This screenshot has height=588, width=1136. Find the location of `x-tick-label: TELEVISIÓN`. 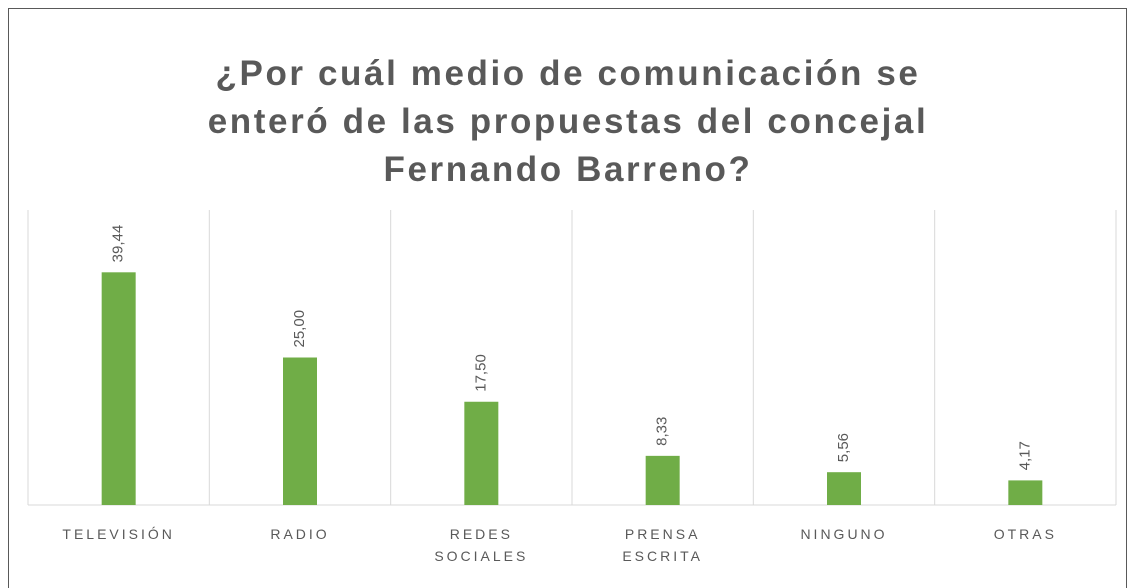

x-tick-label: TELEVISIÓN is located at coordinates (118, 534).